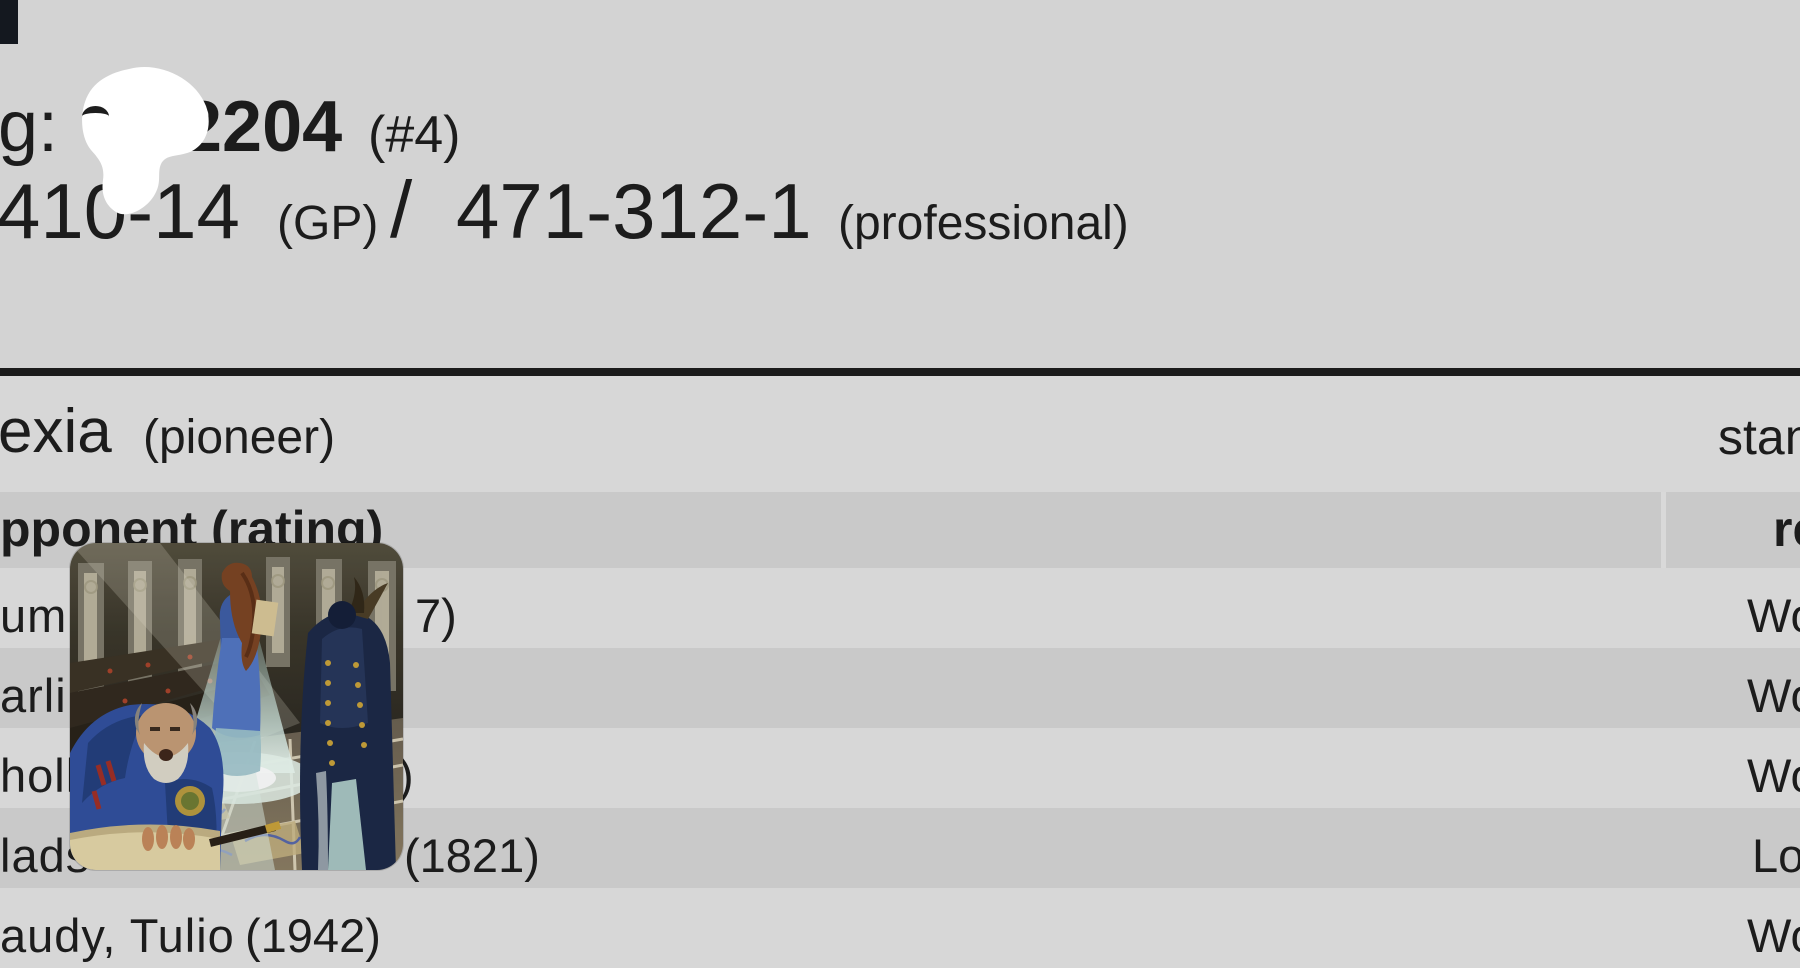  What do you see at coordinates (313, 935) in the screenshot?
I see `opponent-rating: (1942)` at bounding box center [313, 935].